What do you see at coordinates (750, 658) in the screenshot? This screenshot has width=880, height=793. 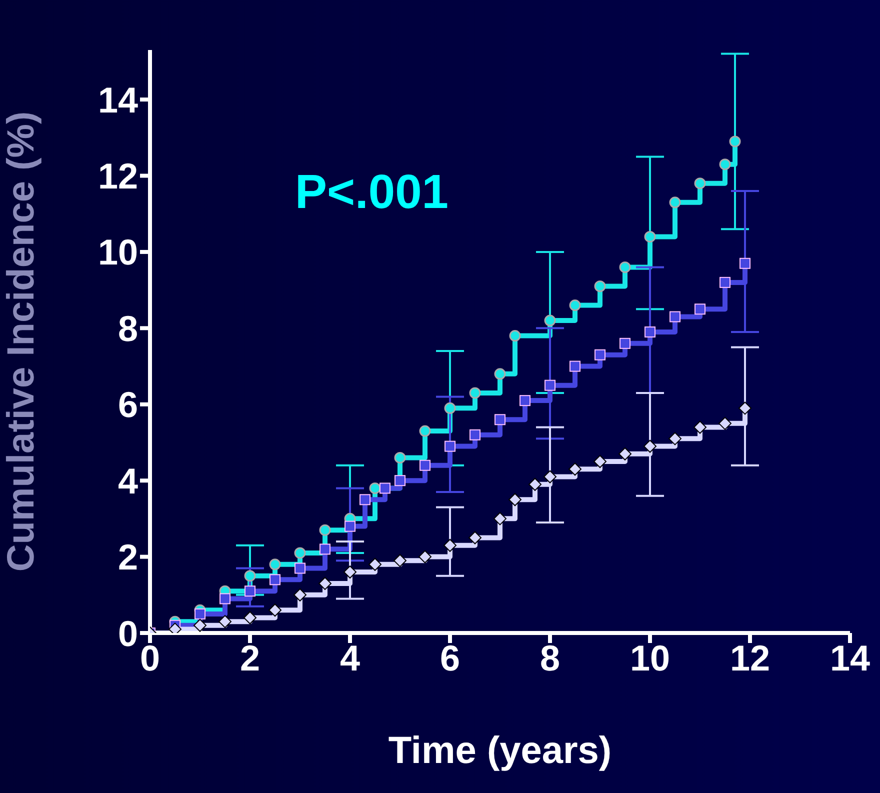 I see `x-tick-label: 12` at bounding box center [750, 658].